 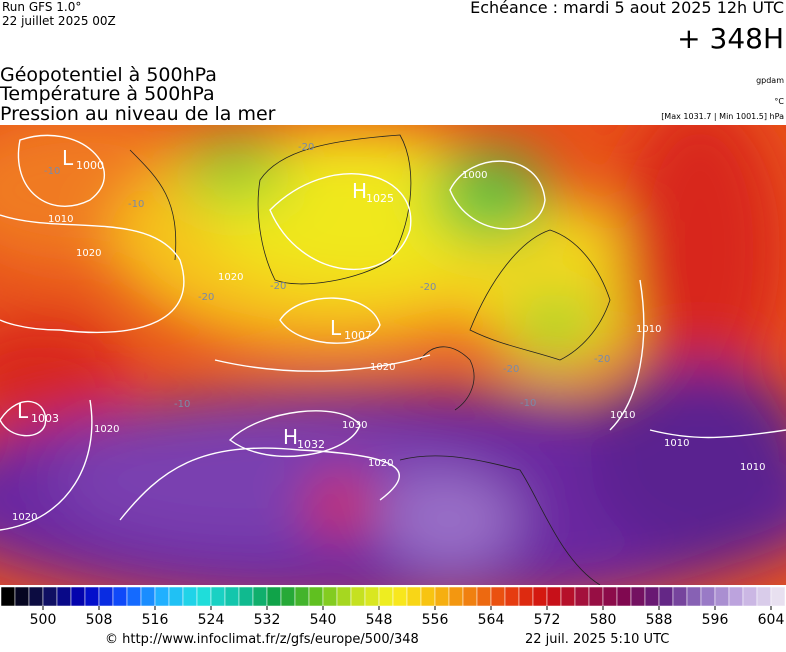 What do you see at coordinates (771, 620) in the screenshot?
I see `colorbar-tick-label: 604` at bounding box center [771, 620].